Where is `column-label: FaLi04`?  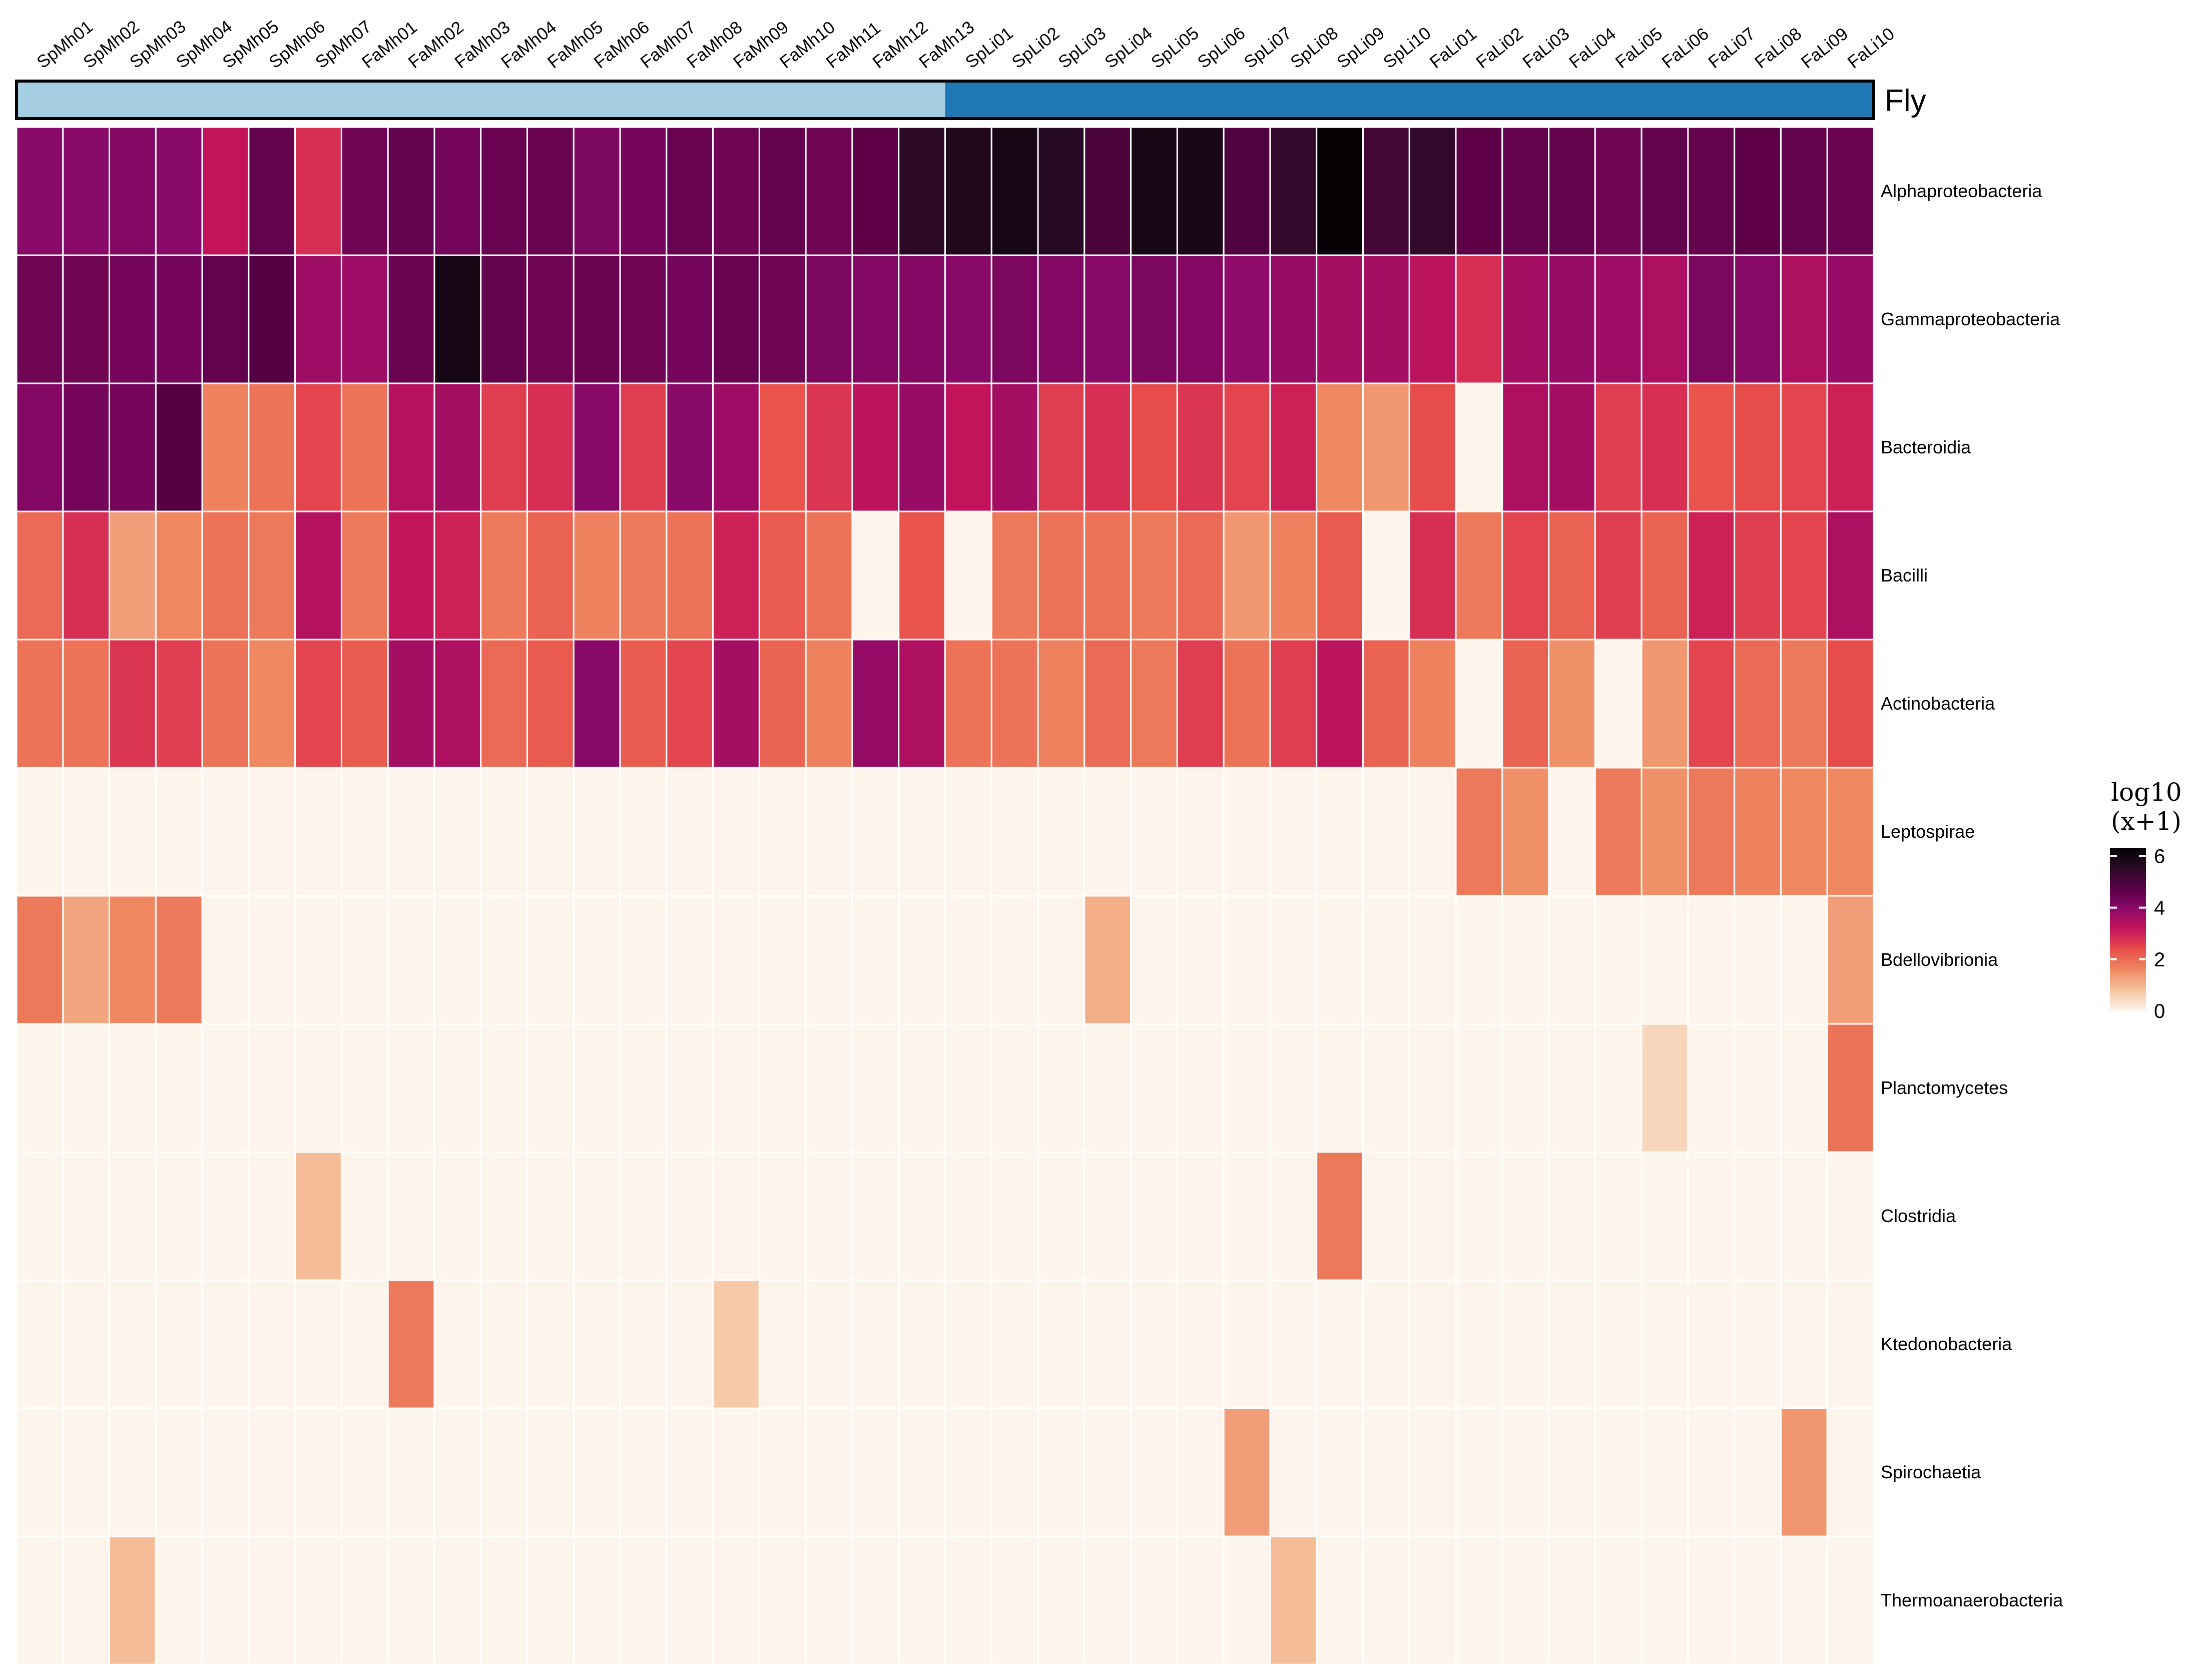 column-label: FaLi04 is located at coordinates (1592, 48).